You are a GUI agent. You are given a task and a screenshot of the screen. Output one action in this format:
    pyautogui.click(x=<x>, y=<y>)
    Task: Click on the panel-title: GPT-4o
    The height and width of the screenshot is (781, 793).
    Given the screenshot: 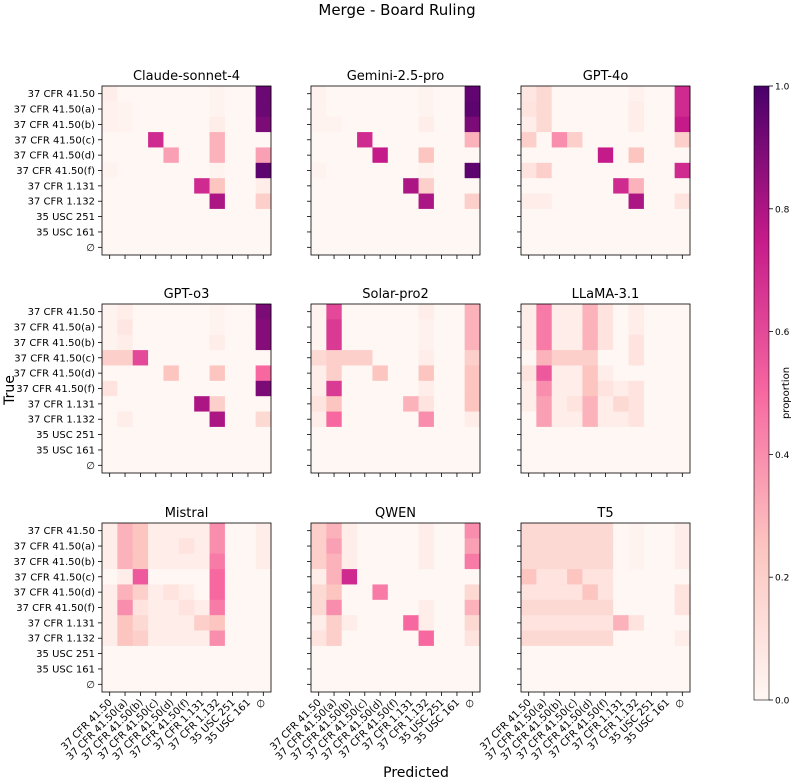 What is the action you would take?
    pyautogui.click(x=606, y=76)
    